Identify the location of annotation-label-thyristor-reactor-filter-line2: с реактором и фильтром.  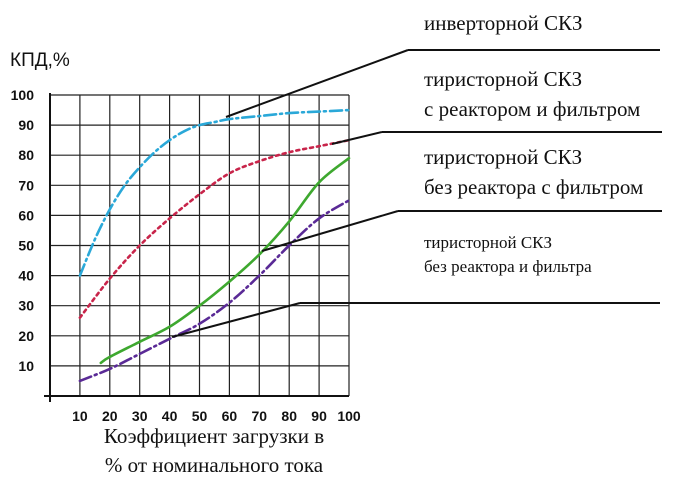
(532, 109).